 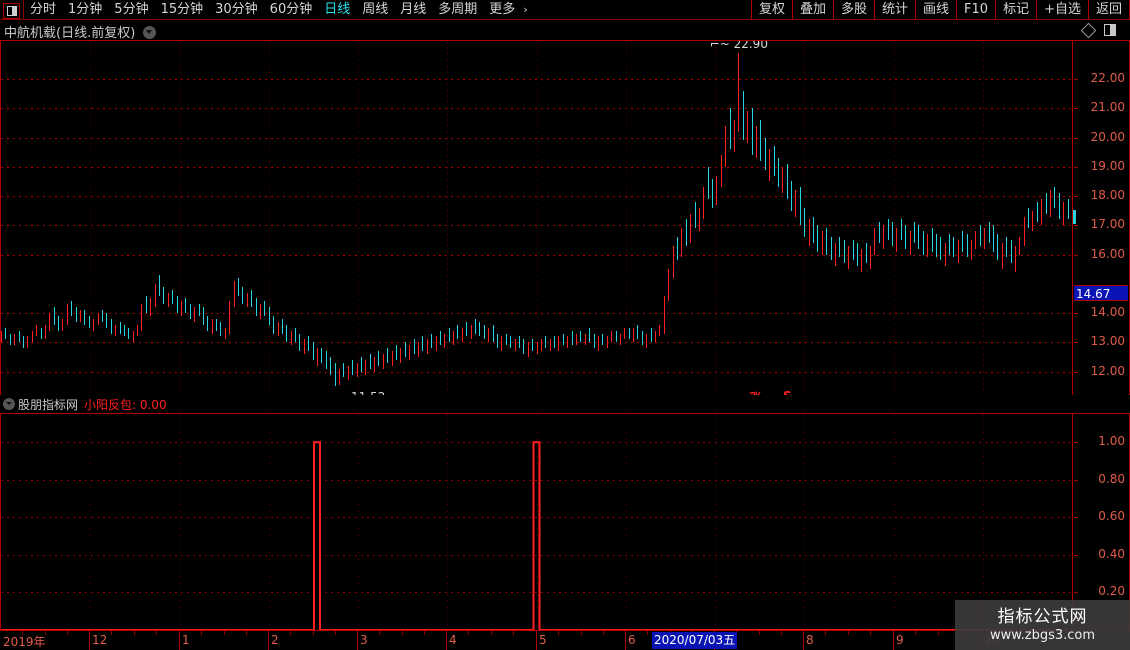 What do you see at coordinates (525, 9) in the screenshot?
I see `chevron-right-icon: ›` at bounding box center [525, 9].